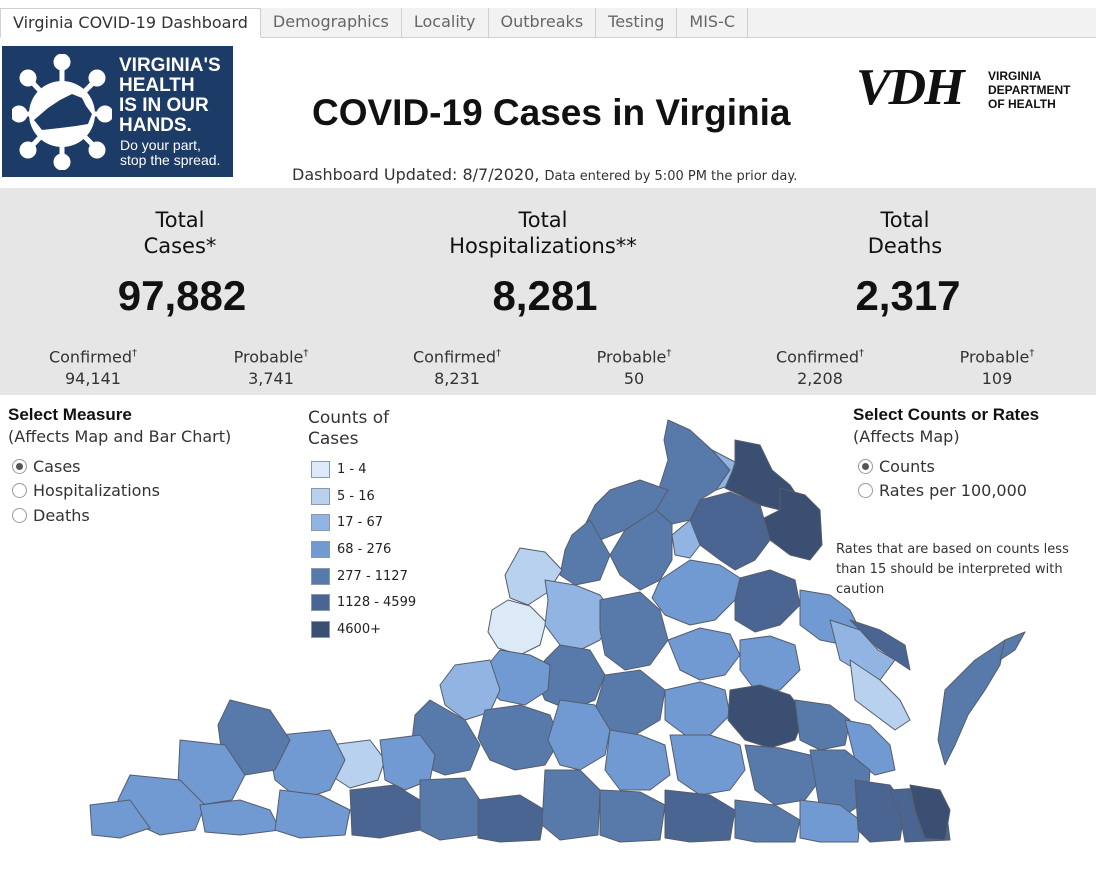 The width and height of the screenshot is (1104, 869). I want to click on measure-subheading: (Affects Map and Bar Chart), so click(120, 436).